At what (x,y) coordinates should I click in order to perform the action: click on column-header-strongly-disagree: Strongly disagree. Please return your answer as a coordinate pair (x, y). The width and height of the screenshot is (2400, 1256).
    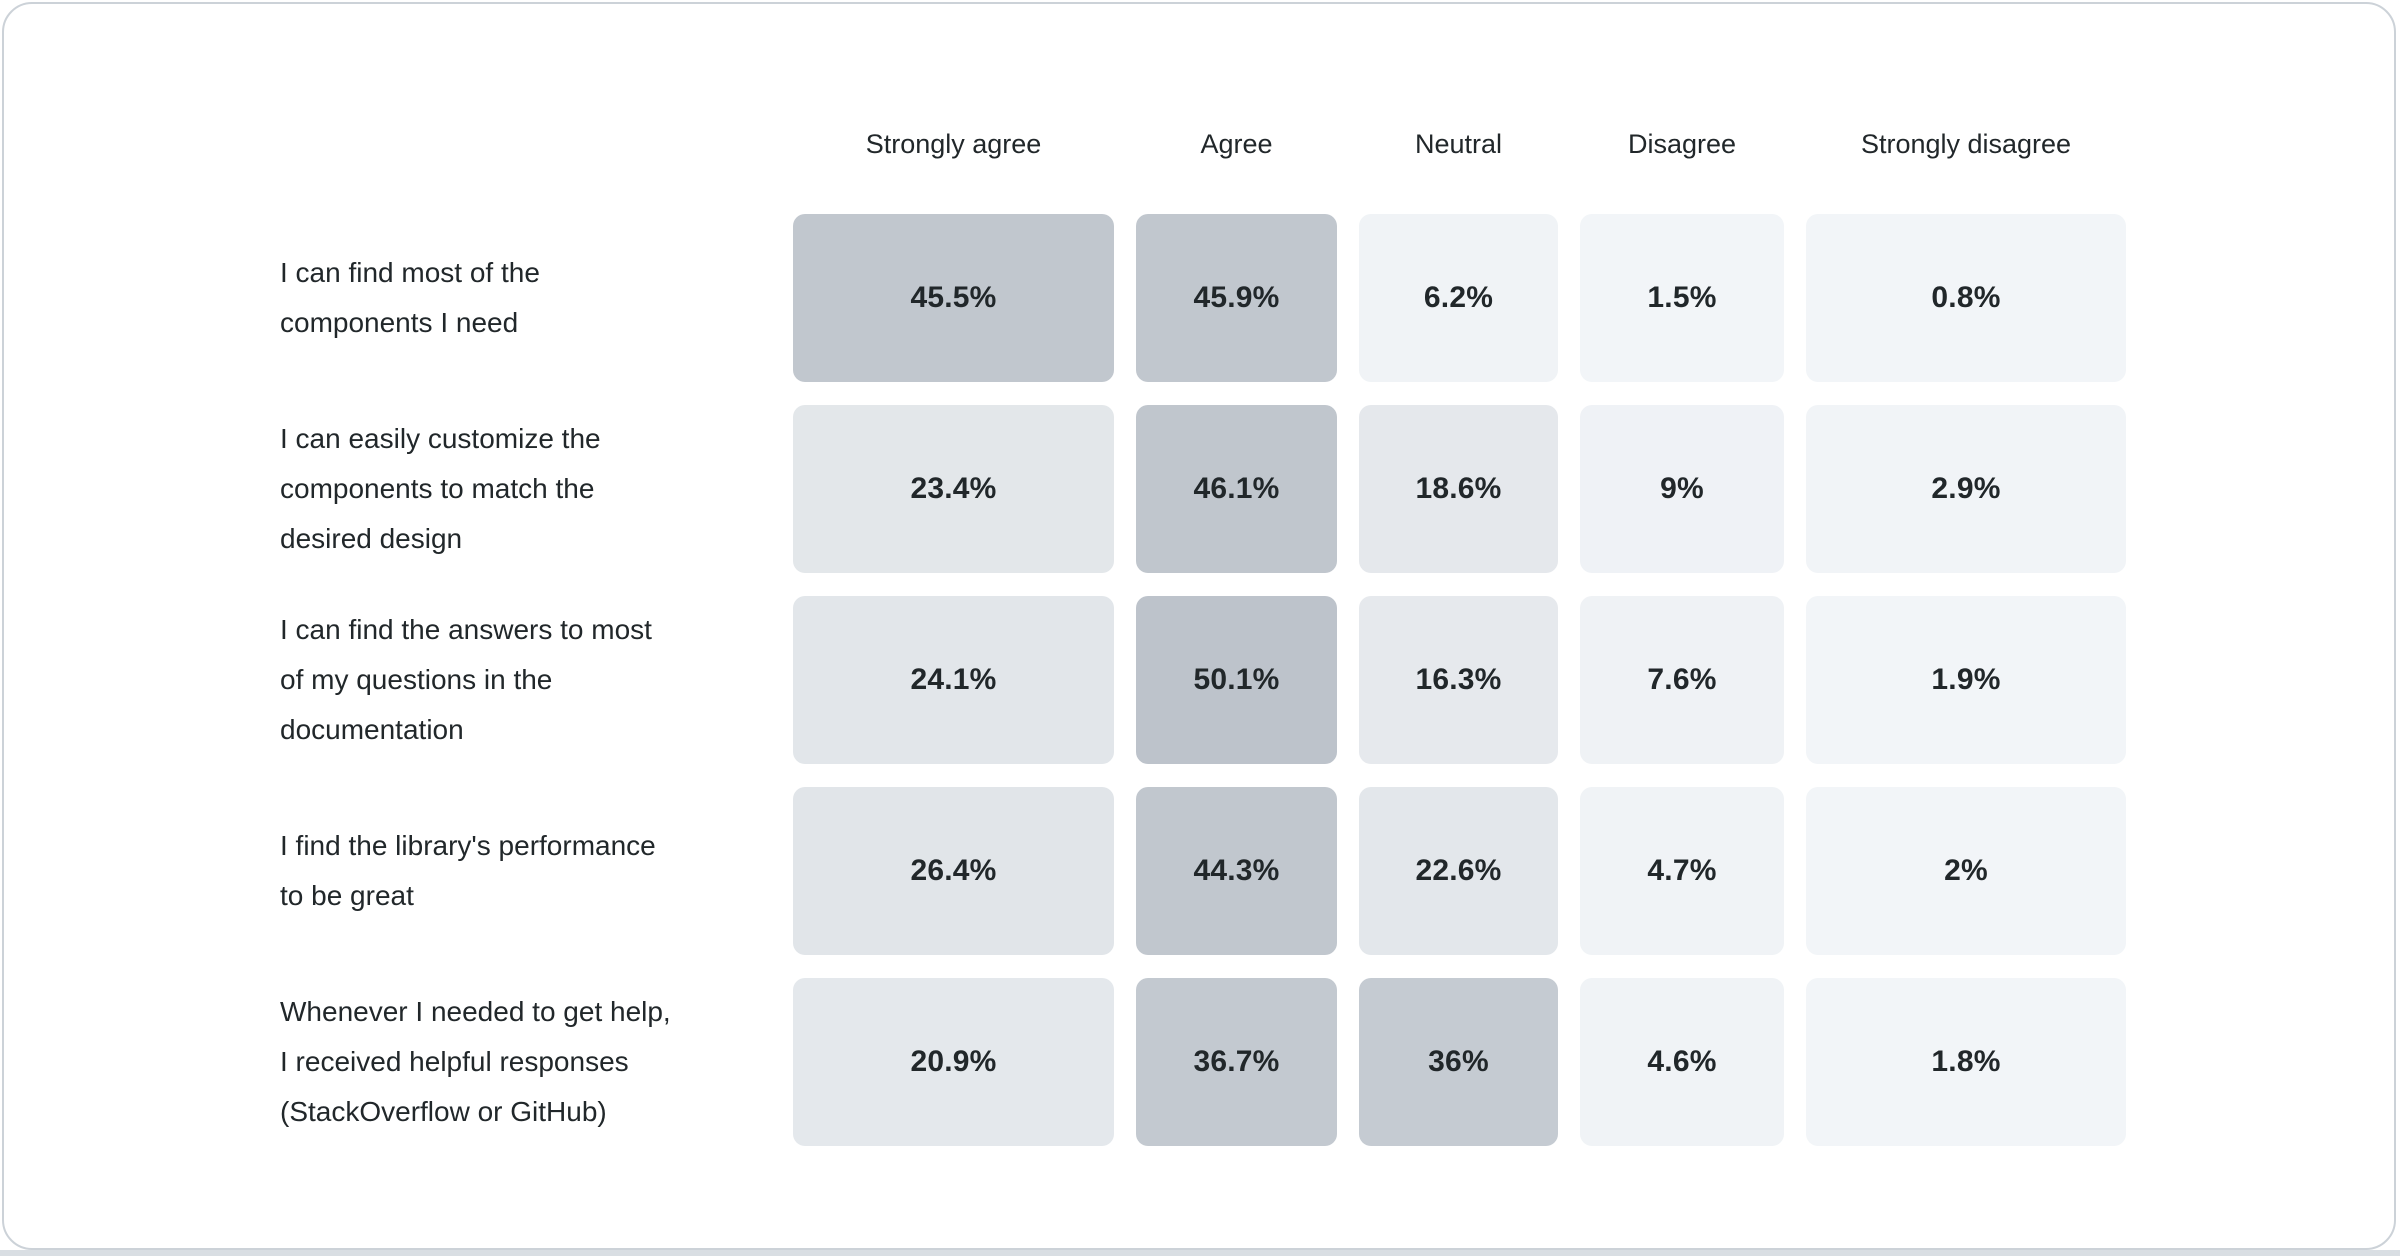
    Looking at the image, I should click on (1966, 144).